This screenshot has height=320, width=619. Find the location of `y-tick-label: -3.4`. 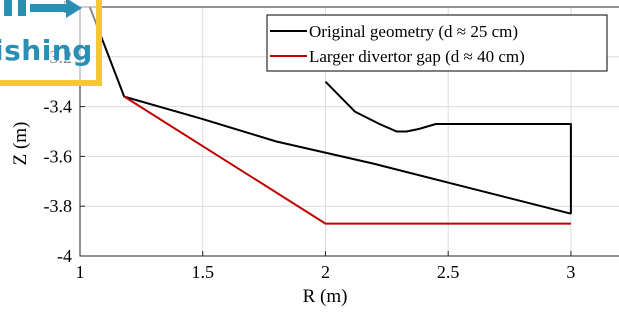

y-tick-label: -3.4 is located at coordinates (58, 107).